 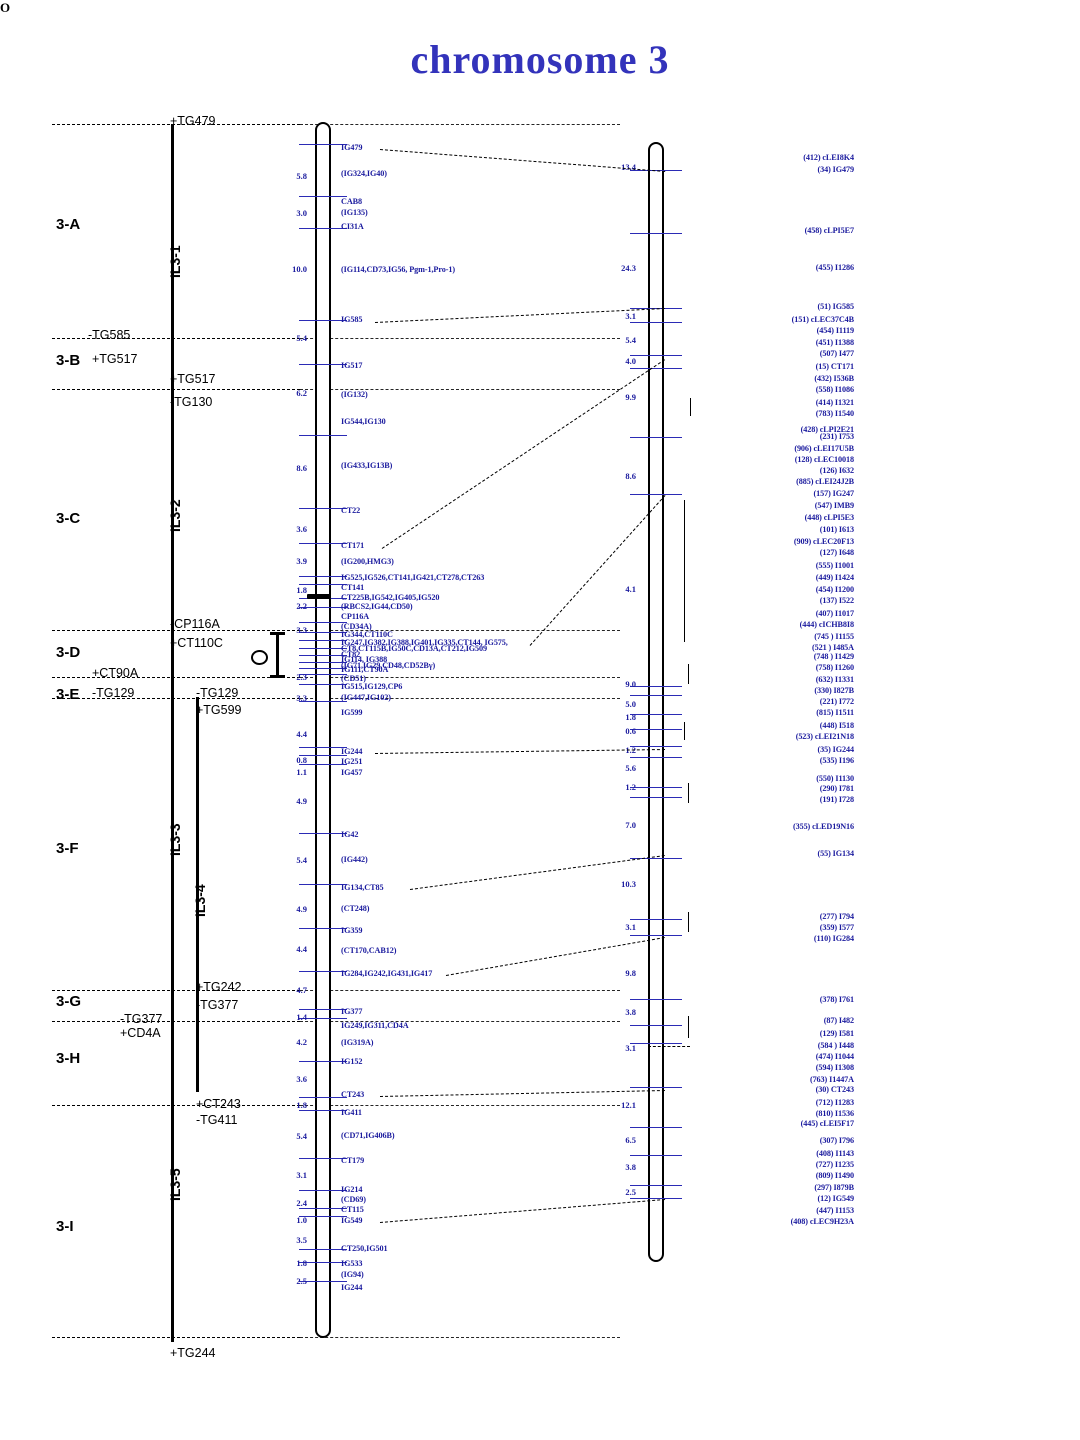 I want to click on right-map-distance: 0.6, so click(x=630, y=731).